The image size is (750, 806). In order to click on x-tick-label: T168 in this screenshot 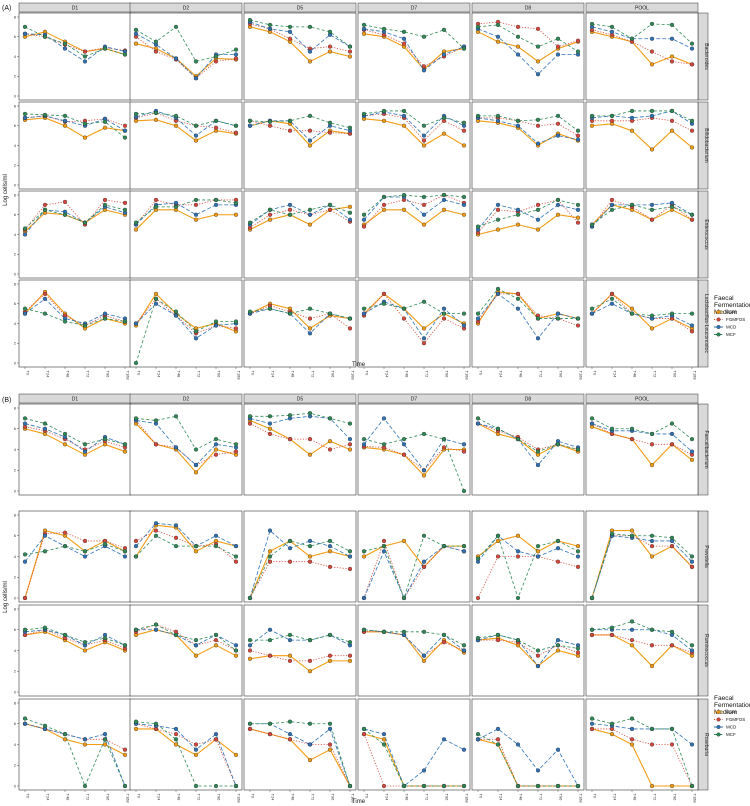, I will do `click(238, 376)`.